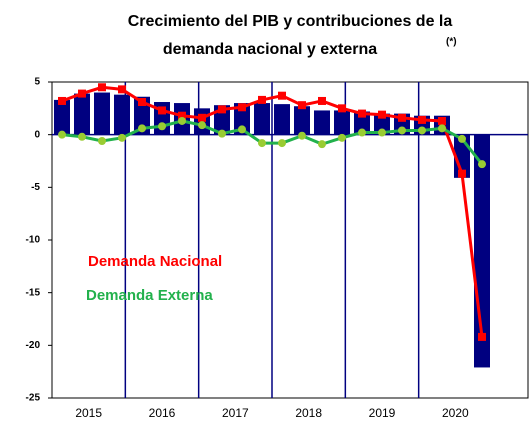 The height and width of the screenshot is (423, 529). I want to click on x-tick-label: 2018, so click(308, 413).